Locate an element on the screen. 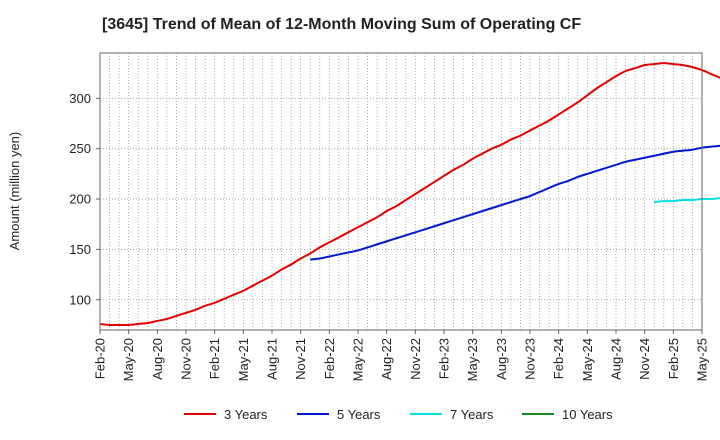 The height and width of the screenshot is (440, 720). legend-label-10-years: 10 Years is located at coordinates (587, 414).